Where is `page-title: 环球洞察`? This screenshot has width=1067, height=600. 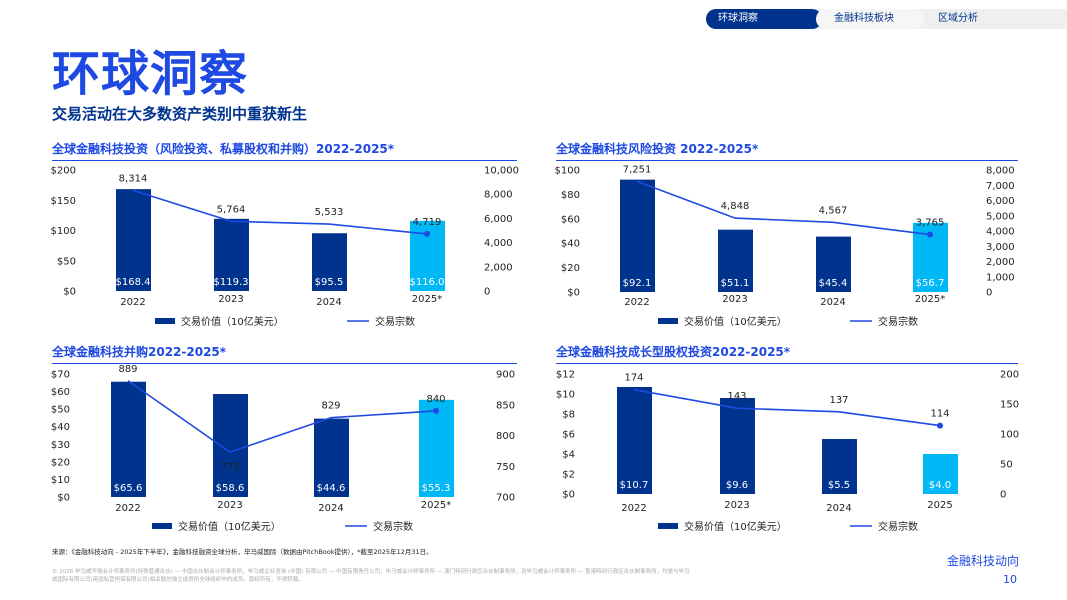
page-title: 环球洞察 is located at coordinates (150, 74).